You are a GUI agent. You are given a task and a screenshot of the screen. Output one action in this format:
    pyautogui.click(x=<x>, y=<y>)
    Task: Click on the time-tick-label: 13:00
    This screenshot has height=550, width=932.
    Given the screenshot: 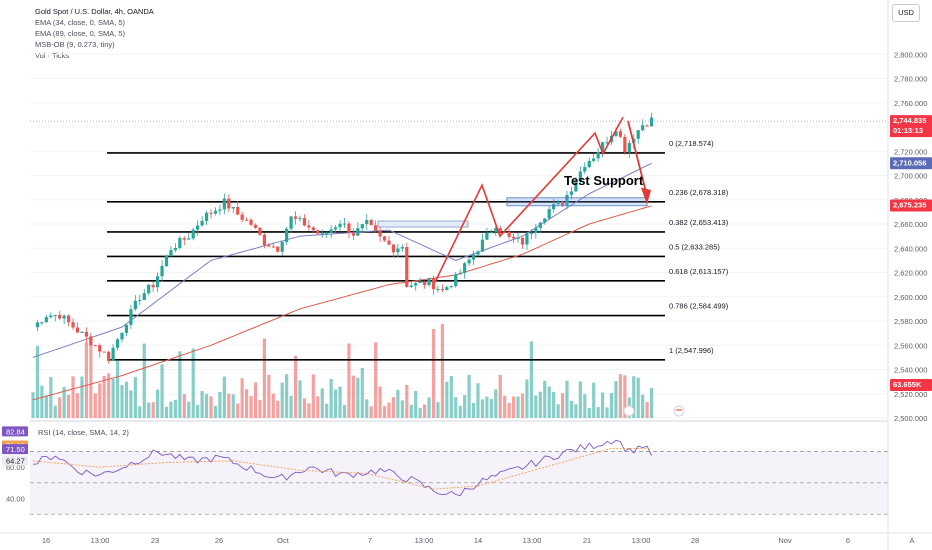 What is the action you would take?
    pyautogui.click(x=641, y=540)
    